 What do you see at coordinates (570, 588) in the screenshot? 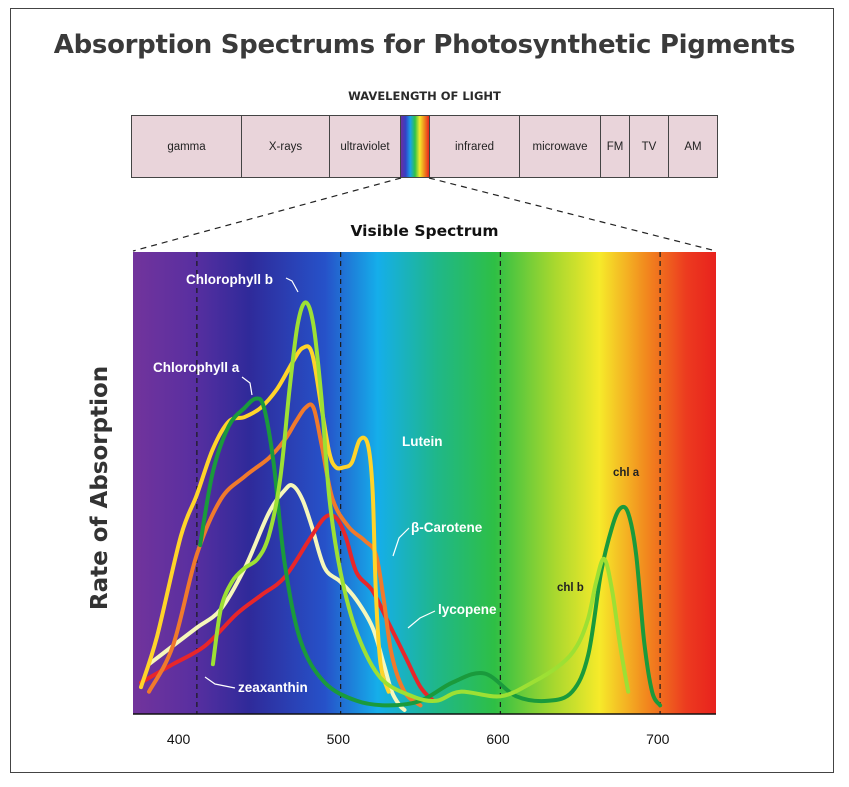
I see `label-chl-b-peak: chl b` at bounding box center [570, 588].